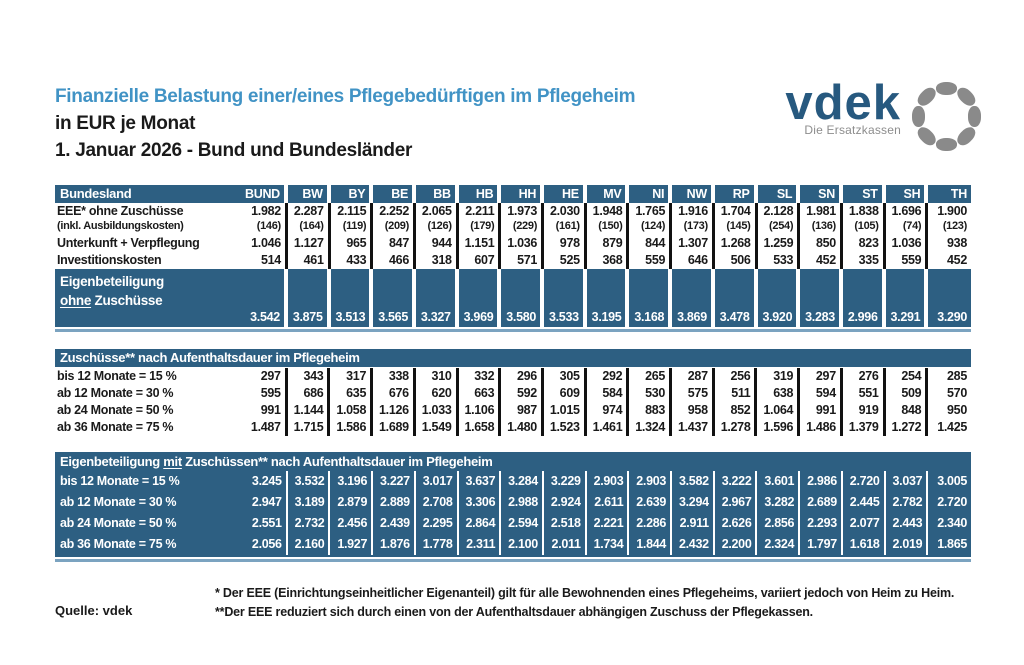  I want to click on table-cell: 2.639, so click(651, 502).